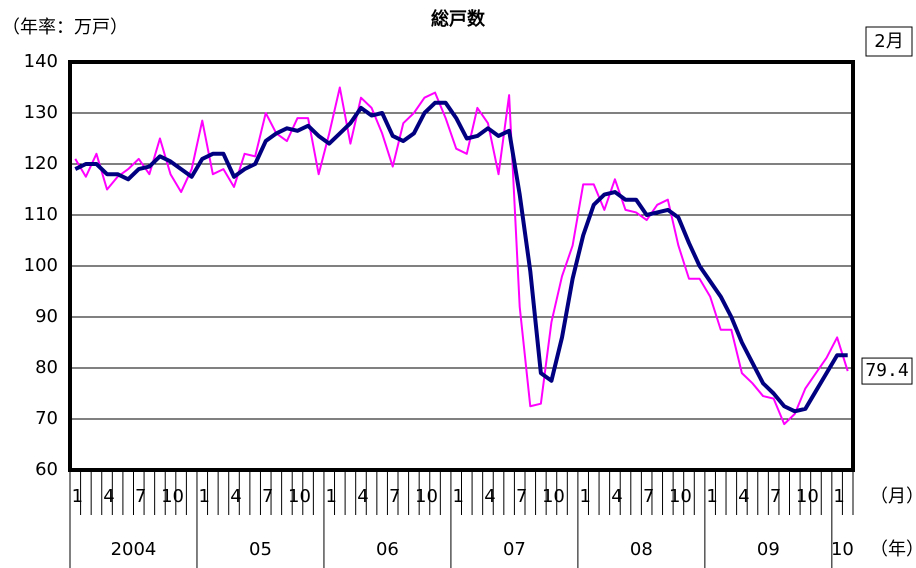 The image size is (916, 568). I want to click on annotation: 2月, so click(888, 41).